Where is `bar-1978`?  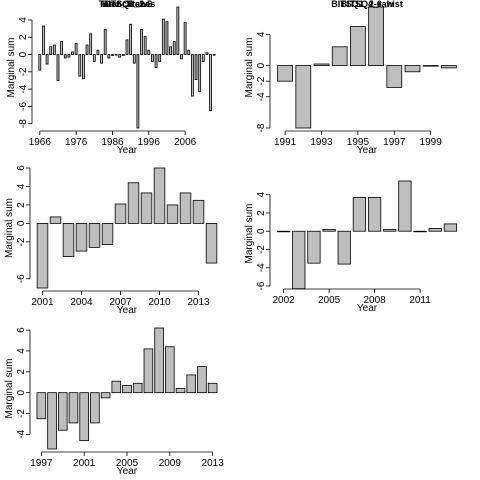
bar-1978 is located at coordinates (83, 67).